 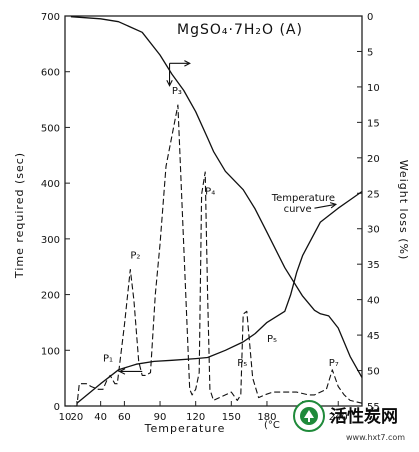 I want to click on annotation-label: P₃, so click(x=177, y=91).